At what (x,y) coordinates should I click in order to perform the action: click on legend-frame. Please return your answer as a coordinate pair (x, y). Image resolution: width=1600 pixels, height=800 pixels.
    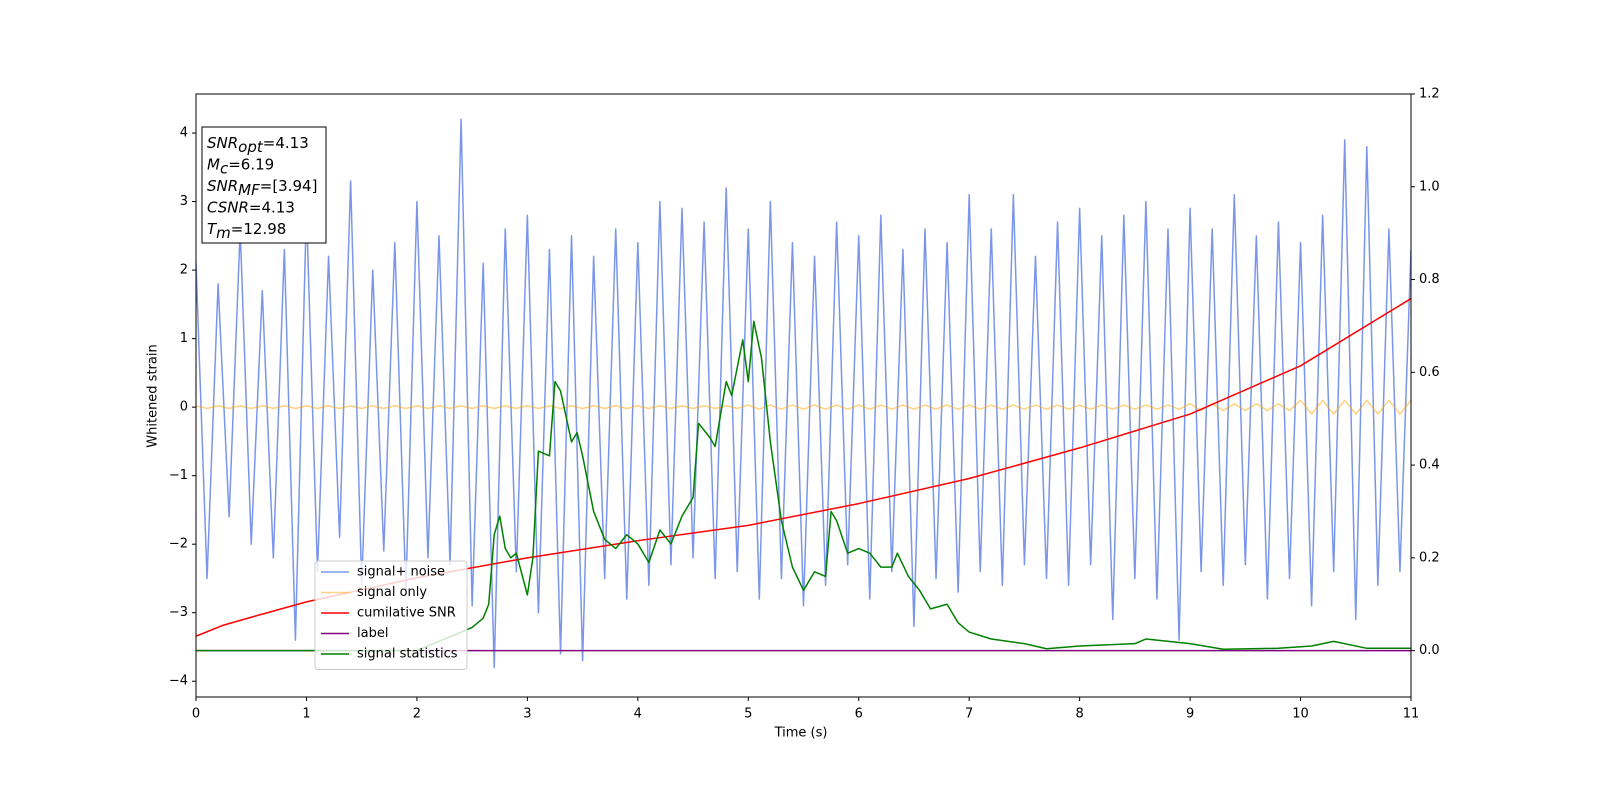
    Looking at the image, I should click on (391, 615).